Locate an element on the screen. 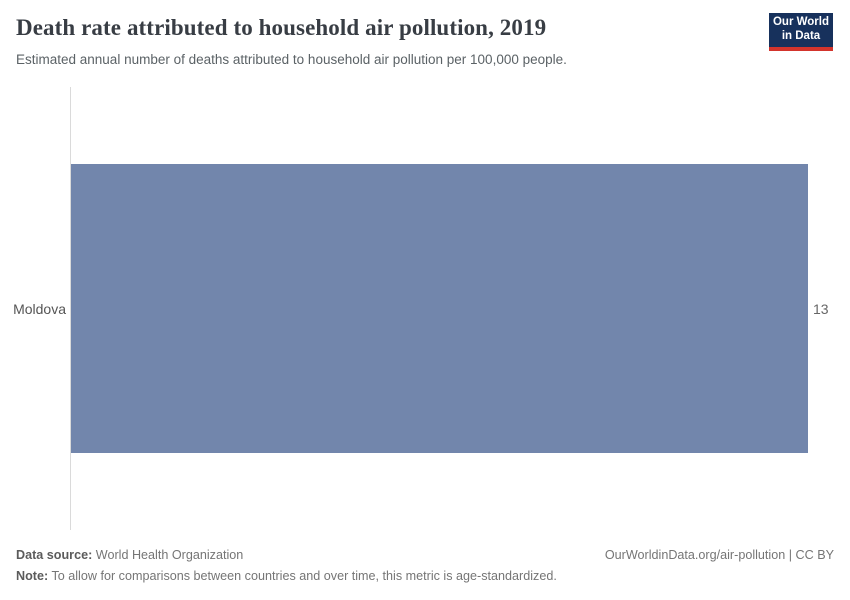  note-label: Note: is located at coordinates (32, 576).